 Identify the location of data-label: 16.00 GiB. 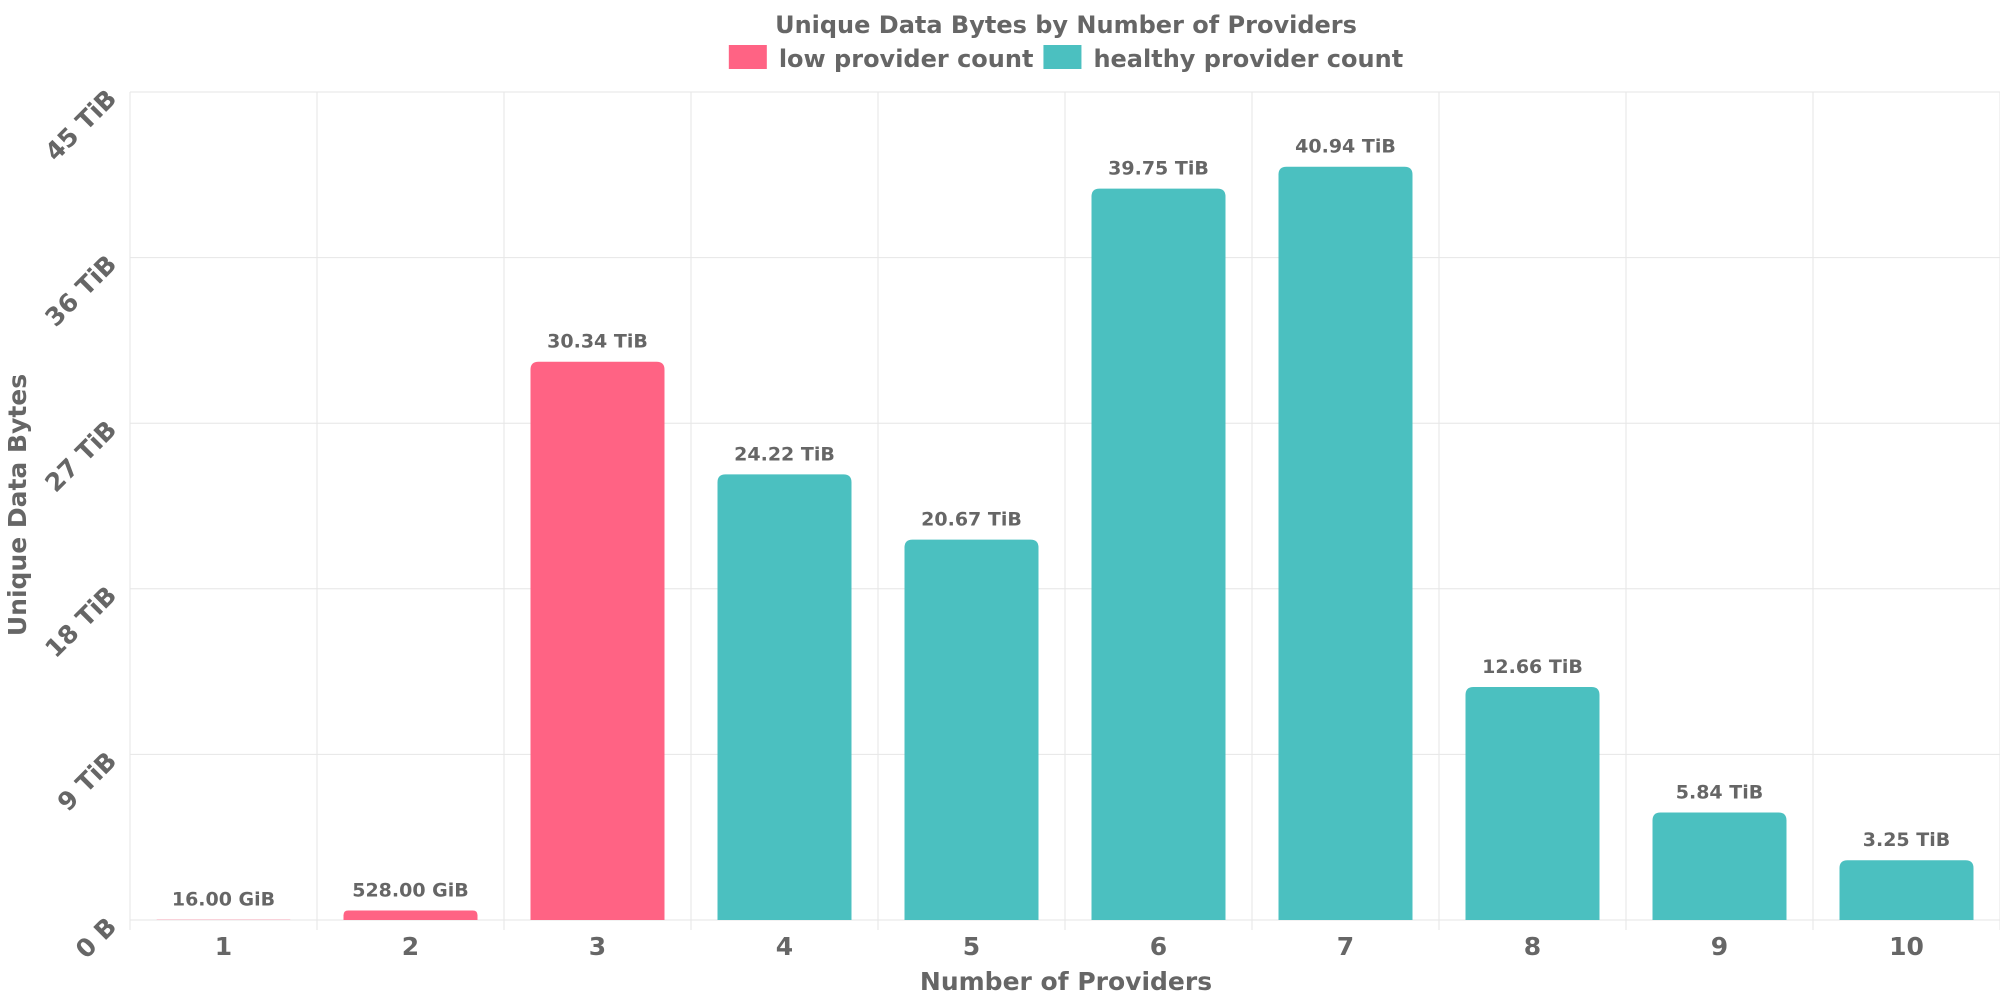
(223, 900).